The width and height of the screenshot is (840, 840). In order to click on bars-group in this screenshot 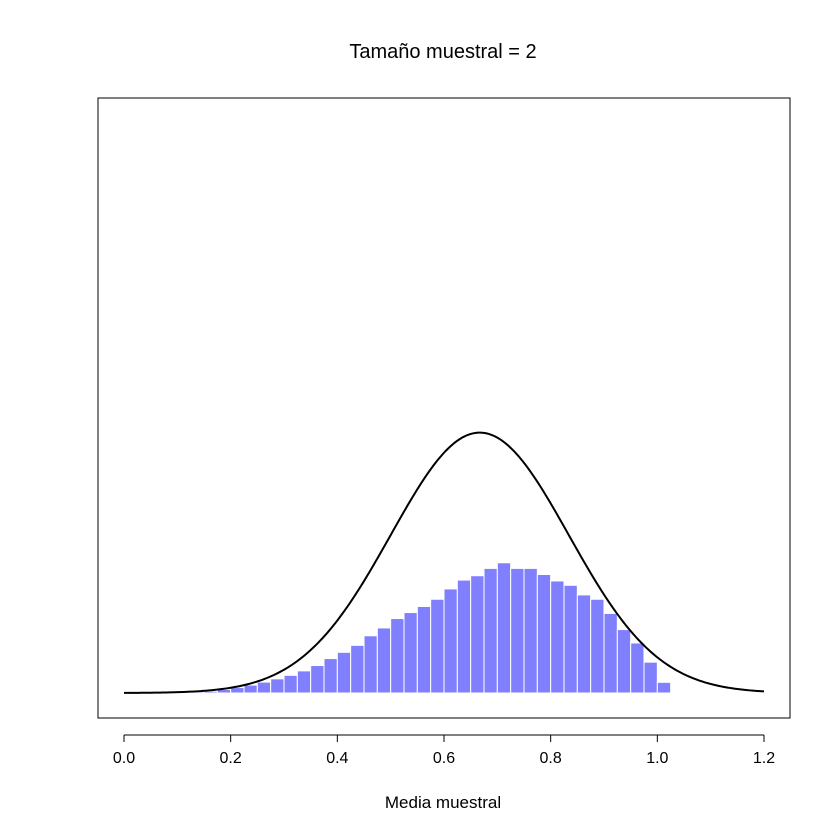, I will do `click(431, 628)`.